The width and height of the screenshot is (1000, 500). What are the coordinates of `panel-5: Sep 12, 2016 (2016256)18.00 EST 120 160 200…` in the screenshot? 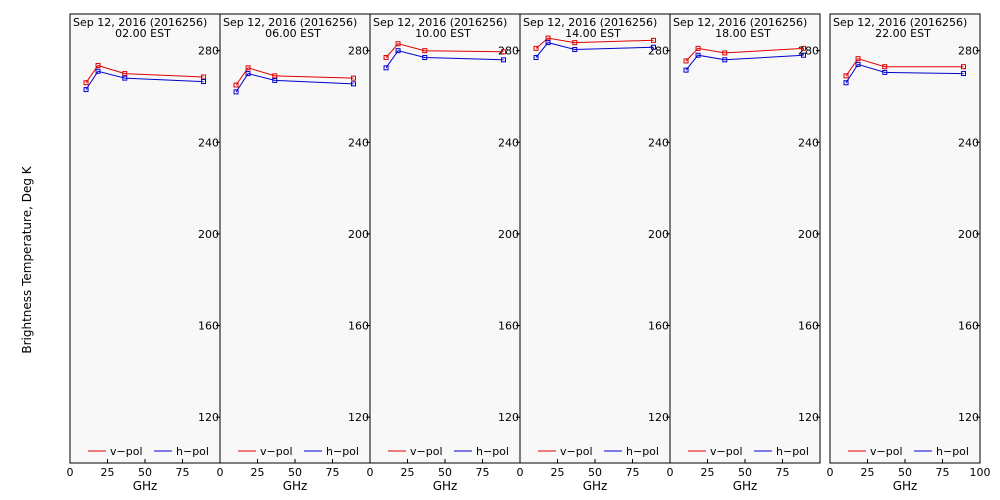 It's located at (744, 253).